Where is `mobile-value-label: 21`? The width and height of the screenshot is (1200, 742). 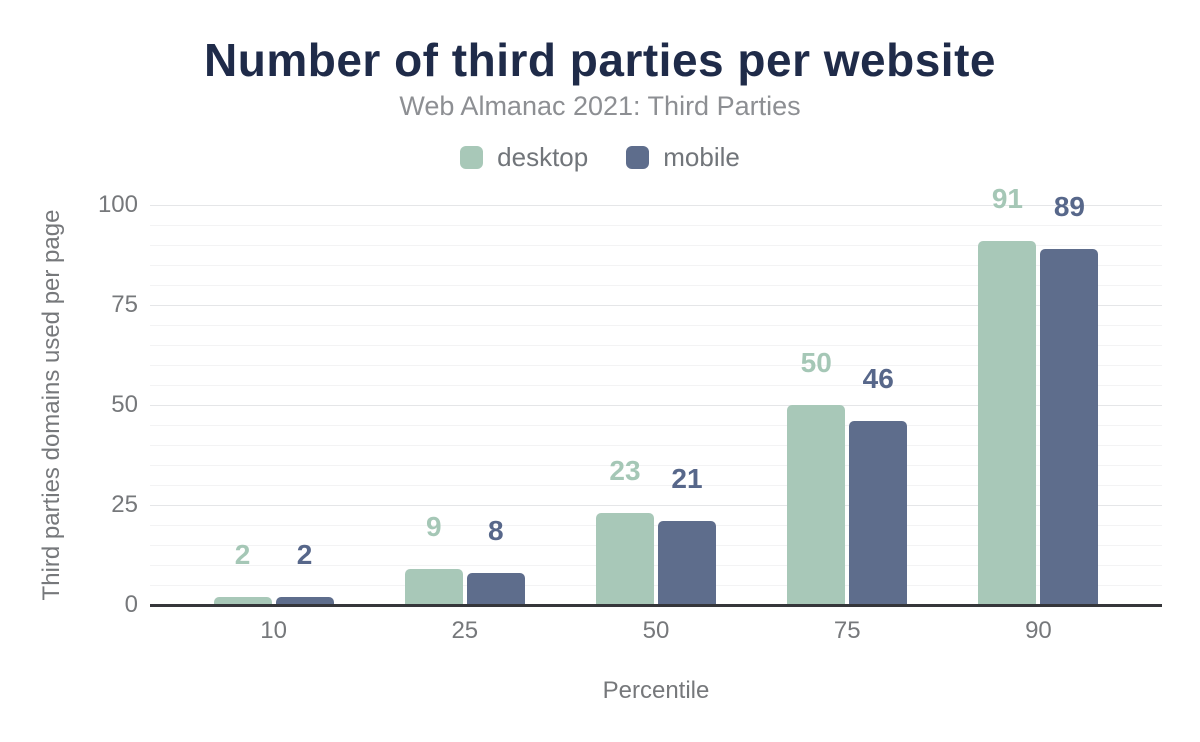 mobile-value-label: 21 is located at coordinates (687, 478).